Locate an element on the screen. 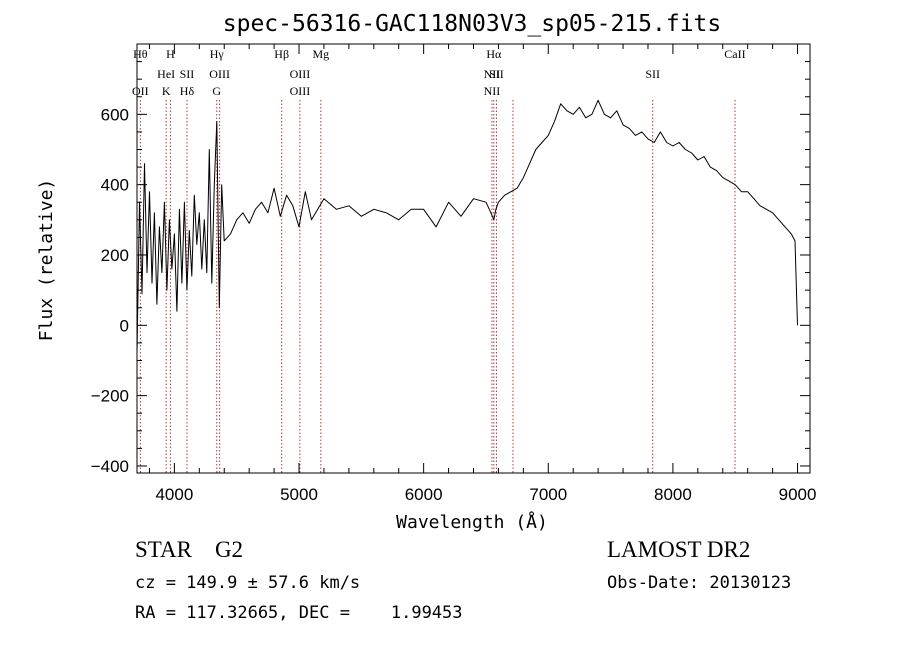  x-tick-label: 9000 is located at coordinates (798, 494).